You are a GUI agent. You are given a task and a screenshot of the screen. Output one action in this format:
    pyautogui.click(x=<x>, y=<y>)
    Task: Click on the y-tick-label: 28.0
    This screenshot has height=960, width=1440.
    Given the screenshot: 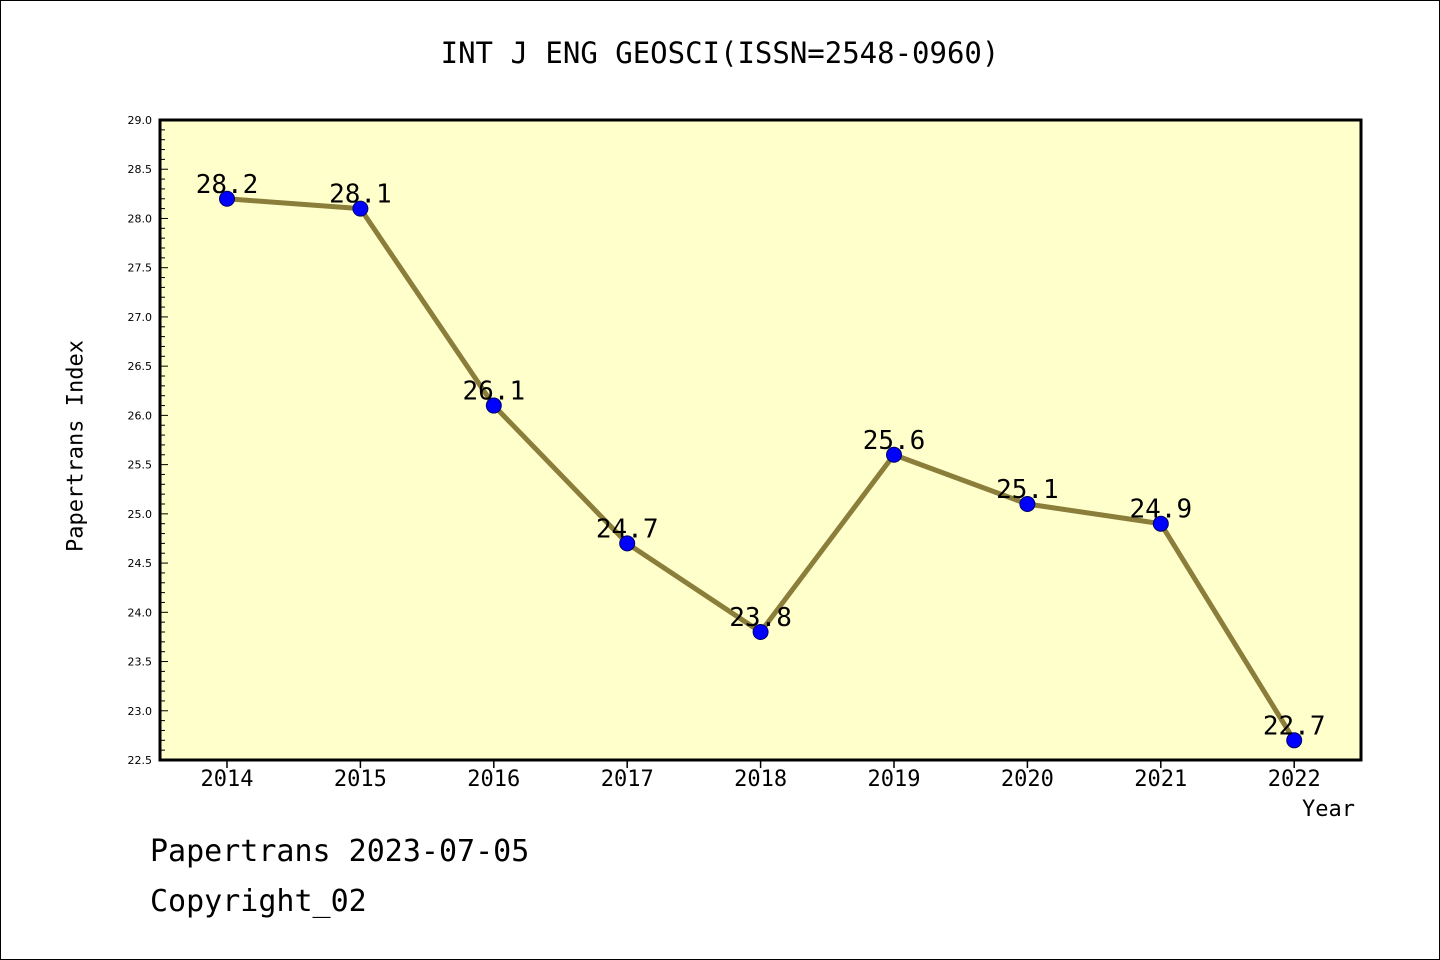 What is the action you would take?
    pyautogui.click(x=140, y=218)
    